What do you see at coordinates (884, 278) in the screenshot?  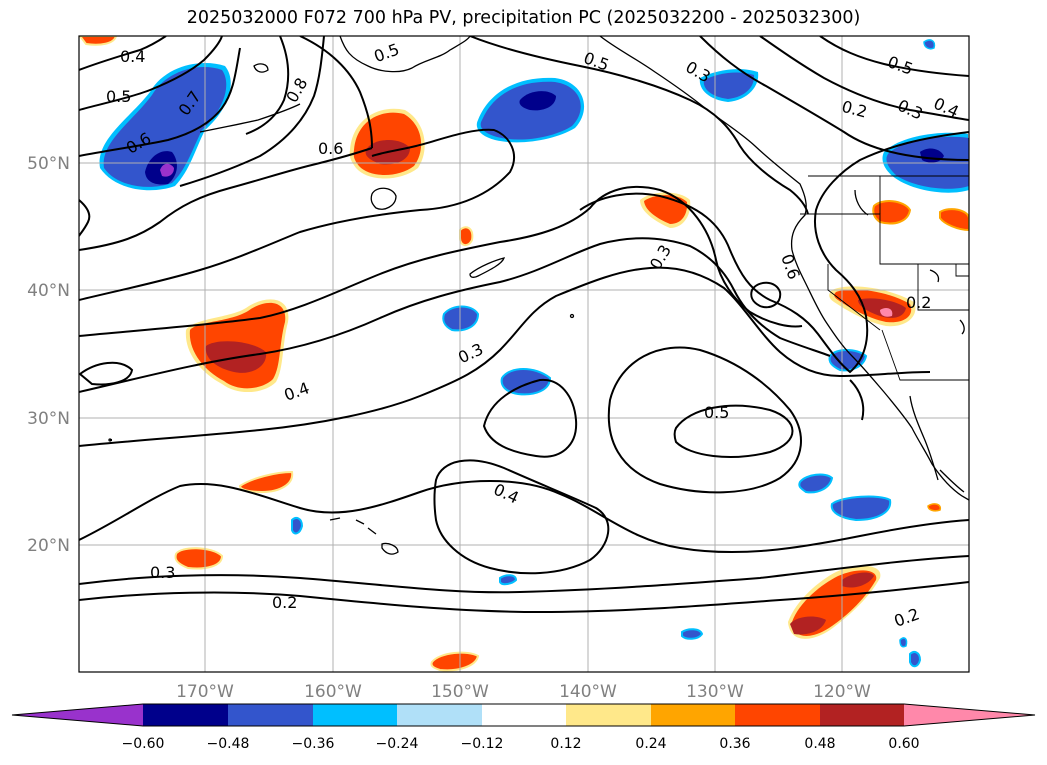 I see `boundaries` at bounding box center [884, 278].